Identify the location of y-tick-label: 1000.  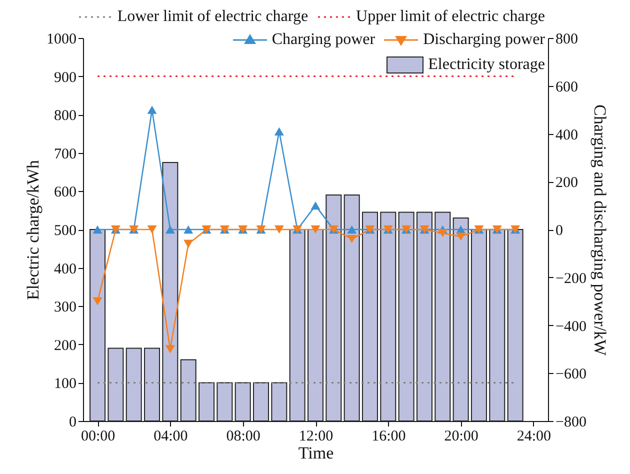
(61, 40).